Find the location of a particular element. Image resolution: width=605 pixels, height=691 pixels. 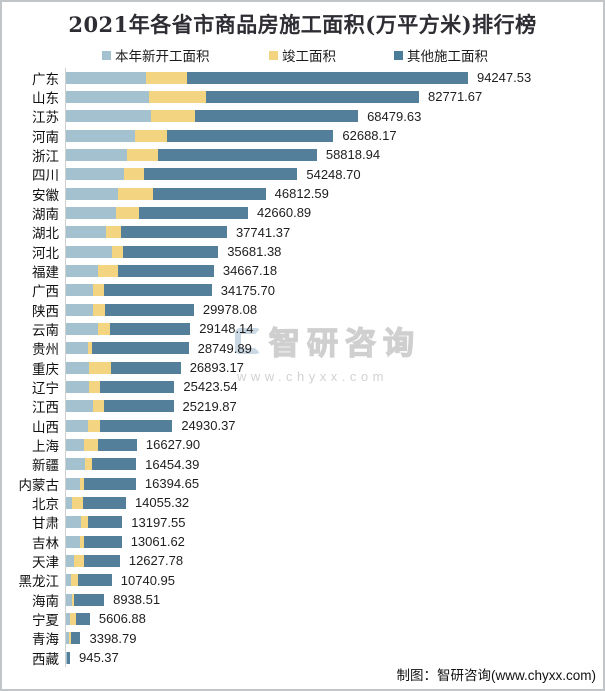

plot-area-row: 10740.95 is located at coordinates (334, 580).